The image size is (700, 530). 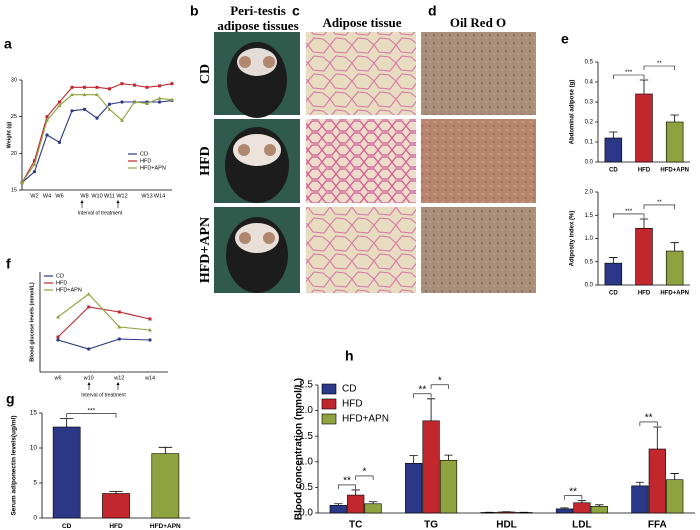 I want to click on y-tick-label: 10, so click(x=34, y=448).